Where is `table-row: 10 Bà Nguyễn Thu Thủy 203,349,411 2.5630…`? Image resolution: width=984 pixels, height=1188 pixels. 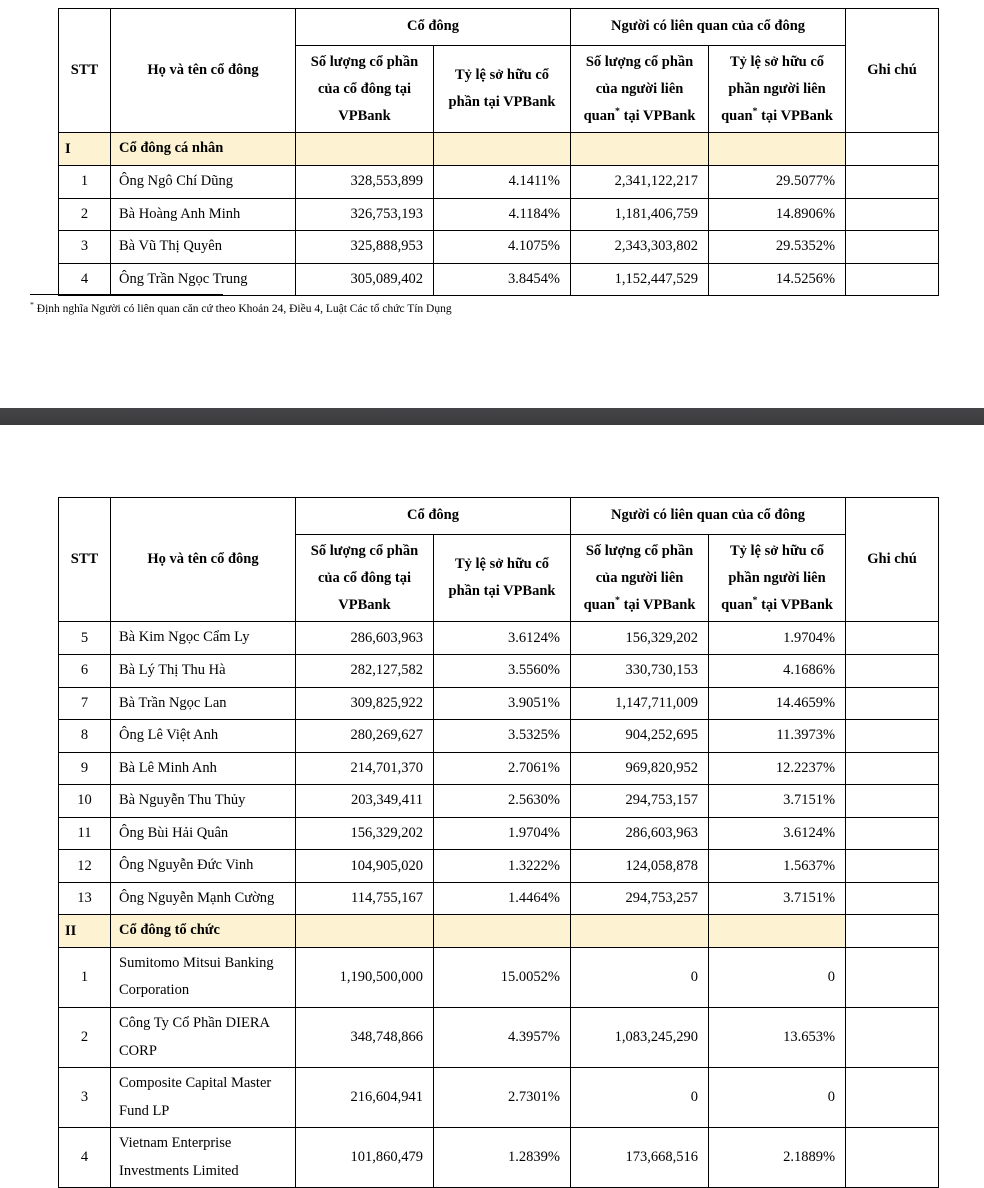 table-row: 10 Bà Nguyễn Thu Thủy 203,349,411 2.5630… is located at coordinates (499, 801).